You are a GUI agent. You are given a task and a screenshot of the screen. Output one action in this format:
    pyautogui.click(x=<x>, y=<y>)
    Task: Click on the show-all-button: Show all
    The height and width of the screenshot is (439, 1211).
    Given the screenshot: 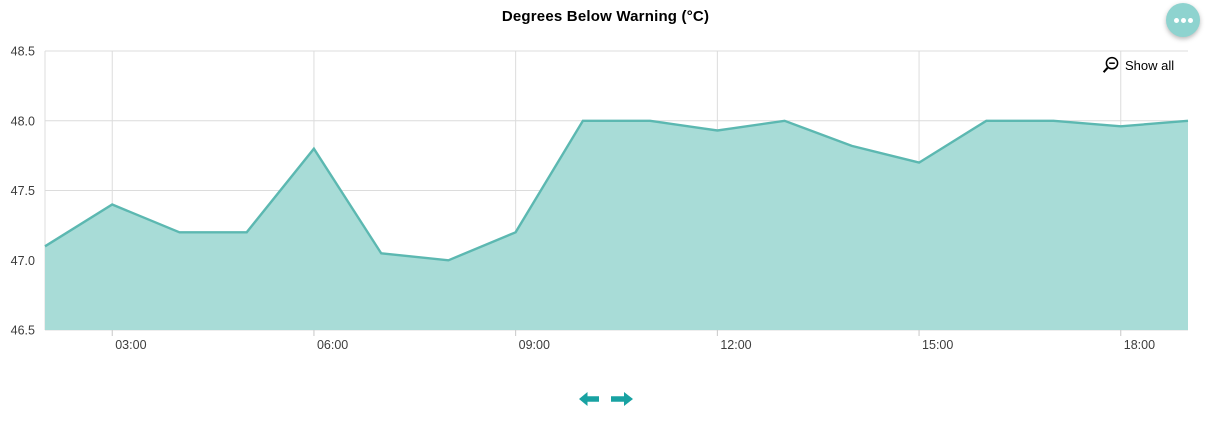 What is the action you would take?
    pyautogui.click(x=1137, y=65)
    